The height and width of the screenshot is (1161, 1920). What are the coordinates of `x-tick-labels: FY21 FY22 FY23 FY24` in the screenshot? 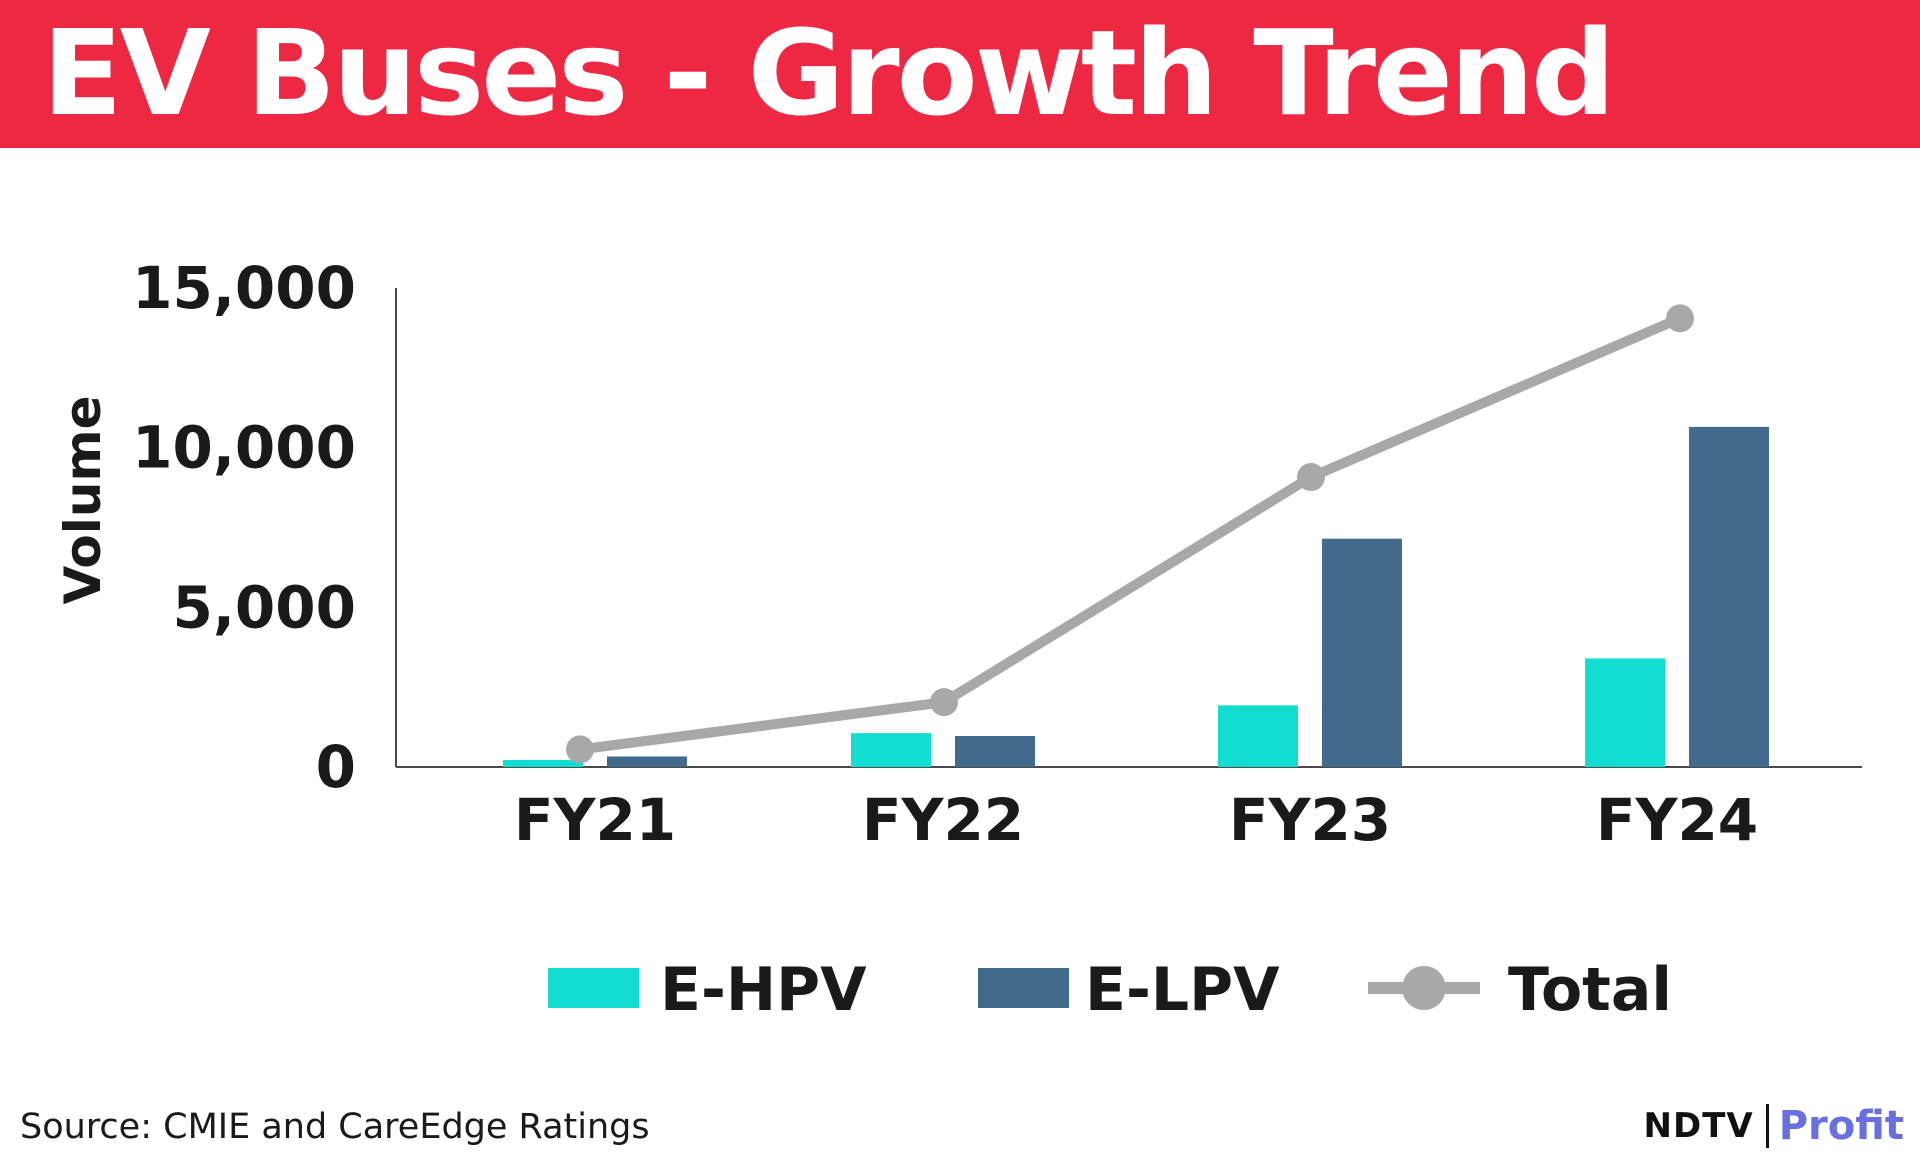 It's located at (1136, 820).